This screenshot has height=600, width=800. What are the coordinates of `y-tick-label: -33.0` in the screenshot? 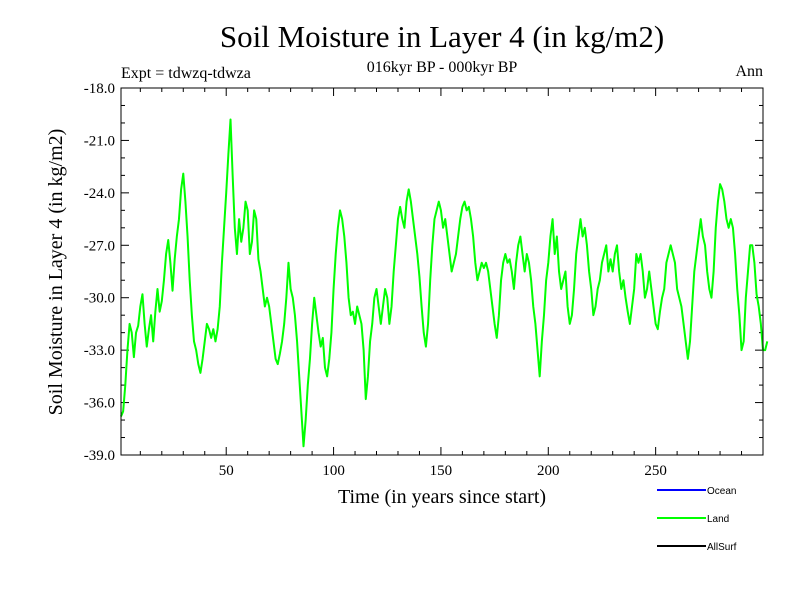 It's located at (99, 351).